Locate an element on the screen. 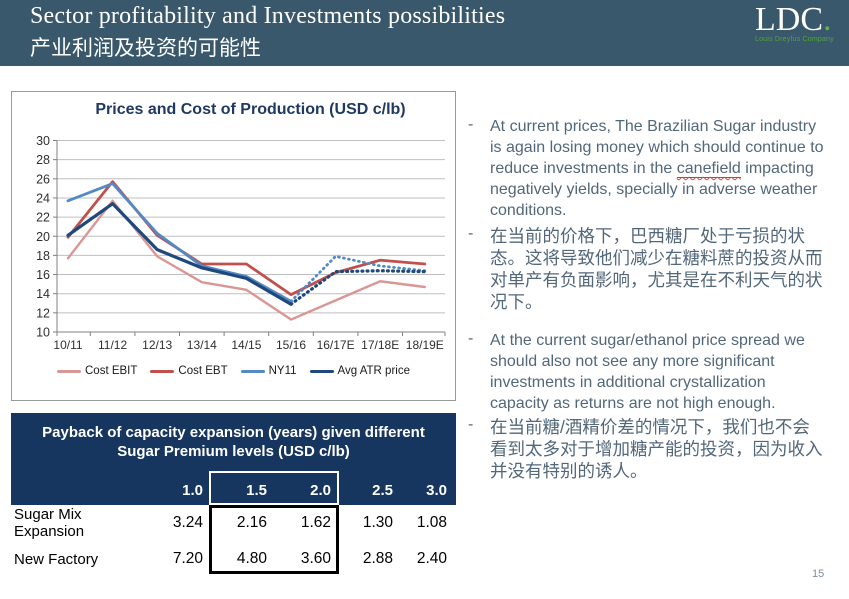 This screenshot has height=599, width=849. svg-text: 15/16 is located at coordinates (291, 345).